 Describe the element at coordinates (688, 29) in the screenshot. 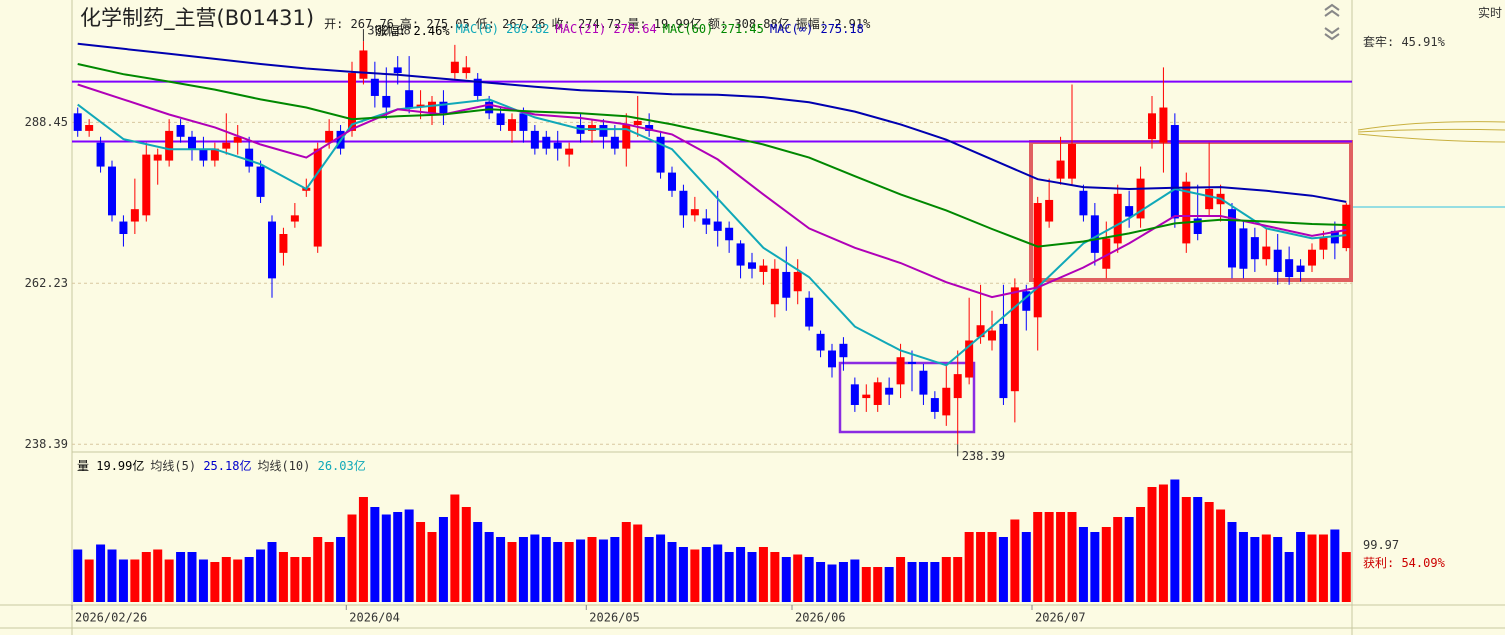

I see `legend-name: MAC(60)` at that location.